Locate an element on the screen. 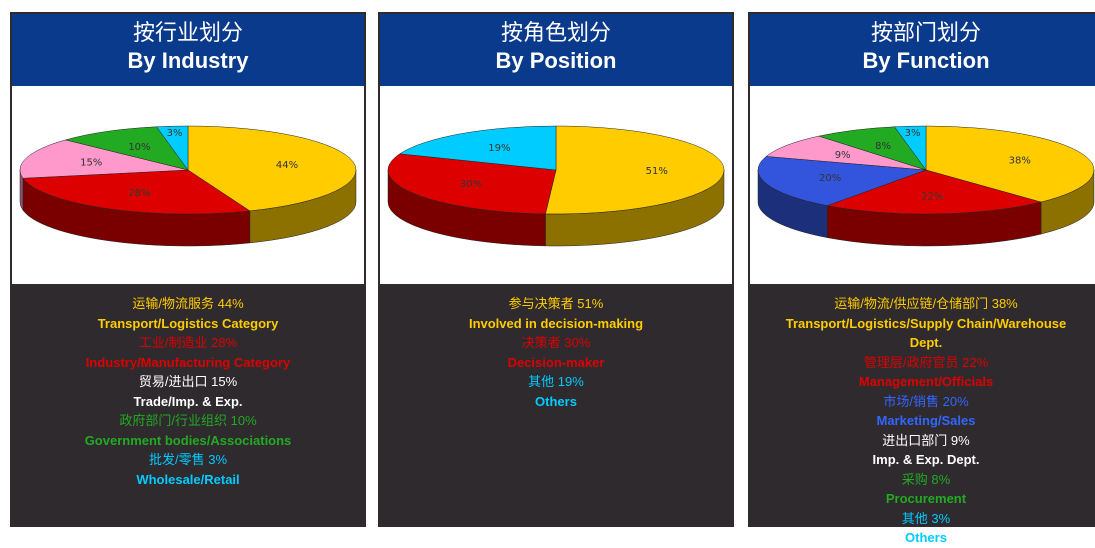 The width and height of the screenshot is (1095, 548). legend-zh: 运输/物流服务 44% is located at coordinates (188, 304).